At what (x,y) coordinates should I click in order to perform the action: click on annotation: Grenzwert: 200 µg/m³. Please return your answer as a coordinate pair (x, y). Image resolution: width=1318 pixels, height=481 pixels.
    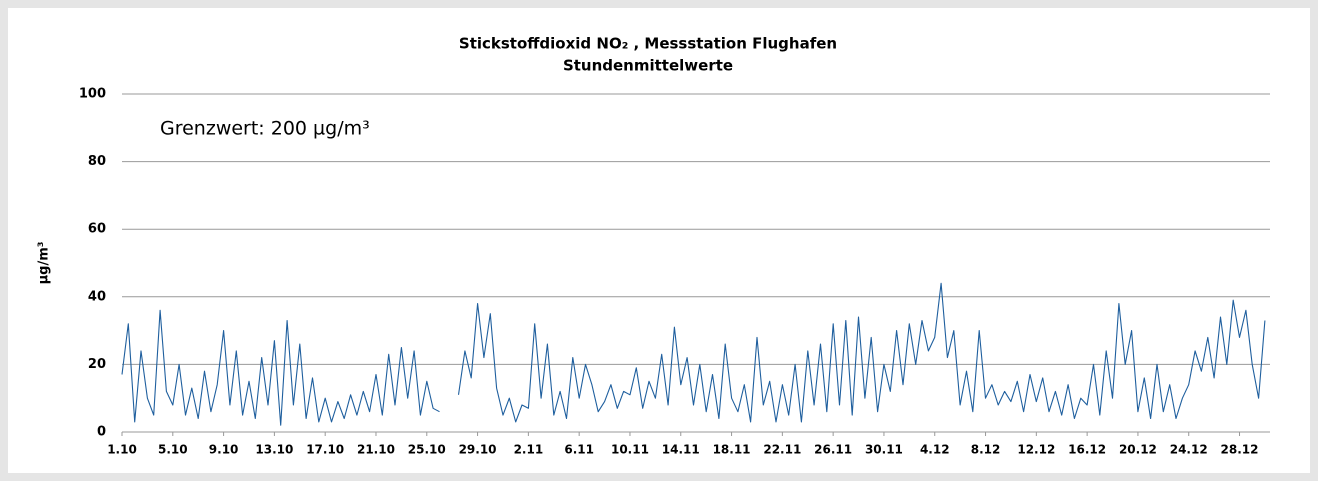
    Looking at the image, I should click on (265, 129).